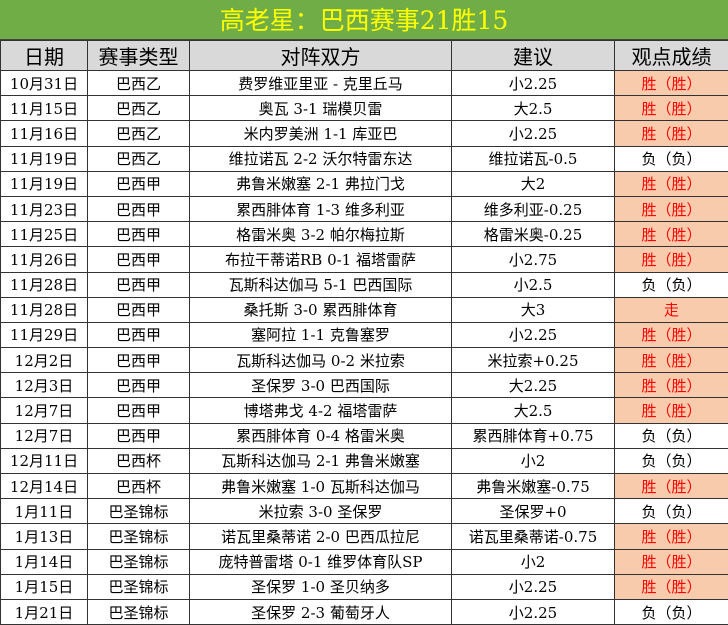  I want to click on date-cell: 11月25日, so click(44, 234).